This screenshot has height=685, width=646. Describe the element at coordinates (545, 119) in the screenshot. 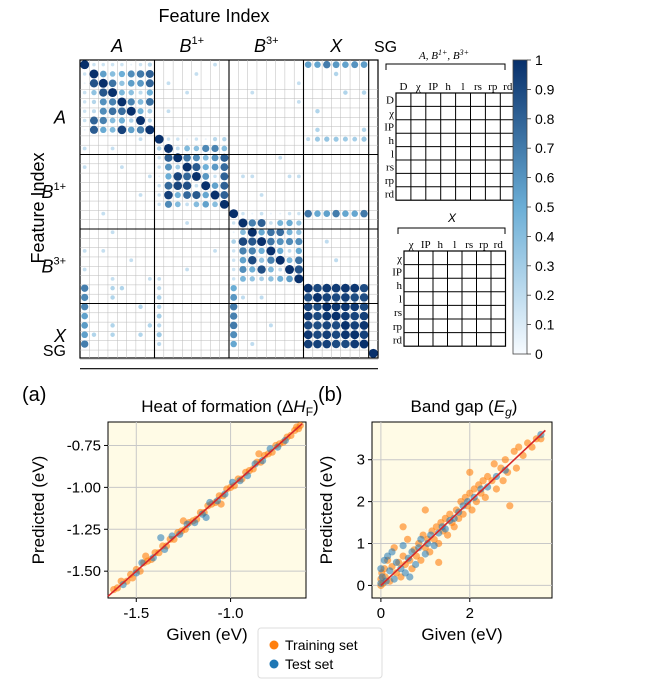

I see `colorbar-tick-label: 0.8` at that location.